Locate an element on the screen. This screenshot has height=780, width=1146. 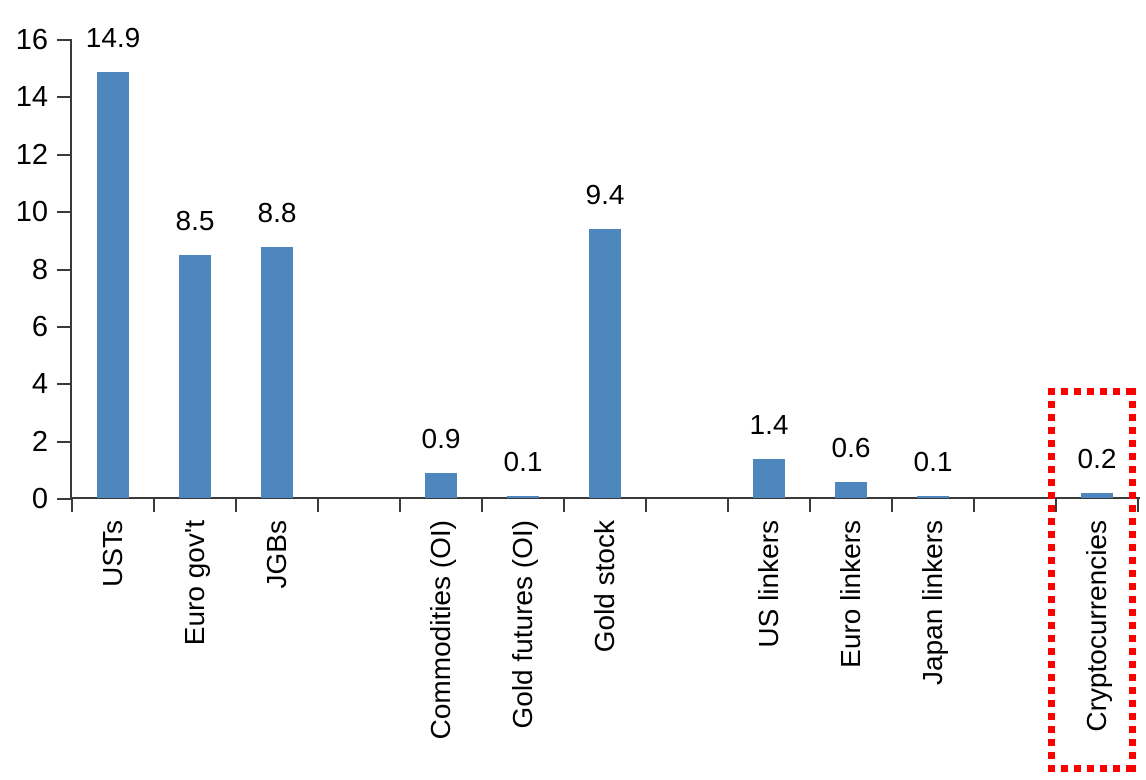
value-label-jgbs: 8.8 is located at coordinates (277, 212).